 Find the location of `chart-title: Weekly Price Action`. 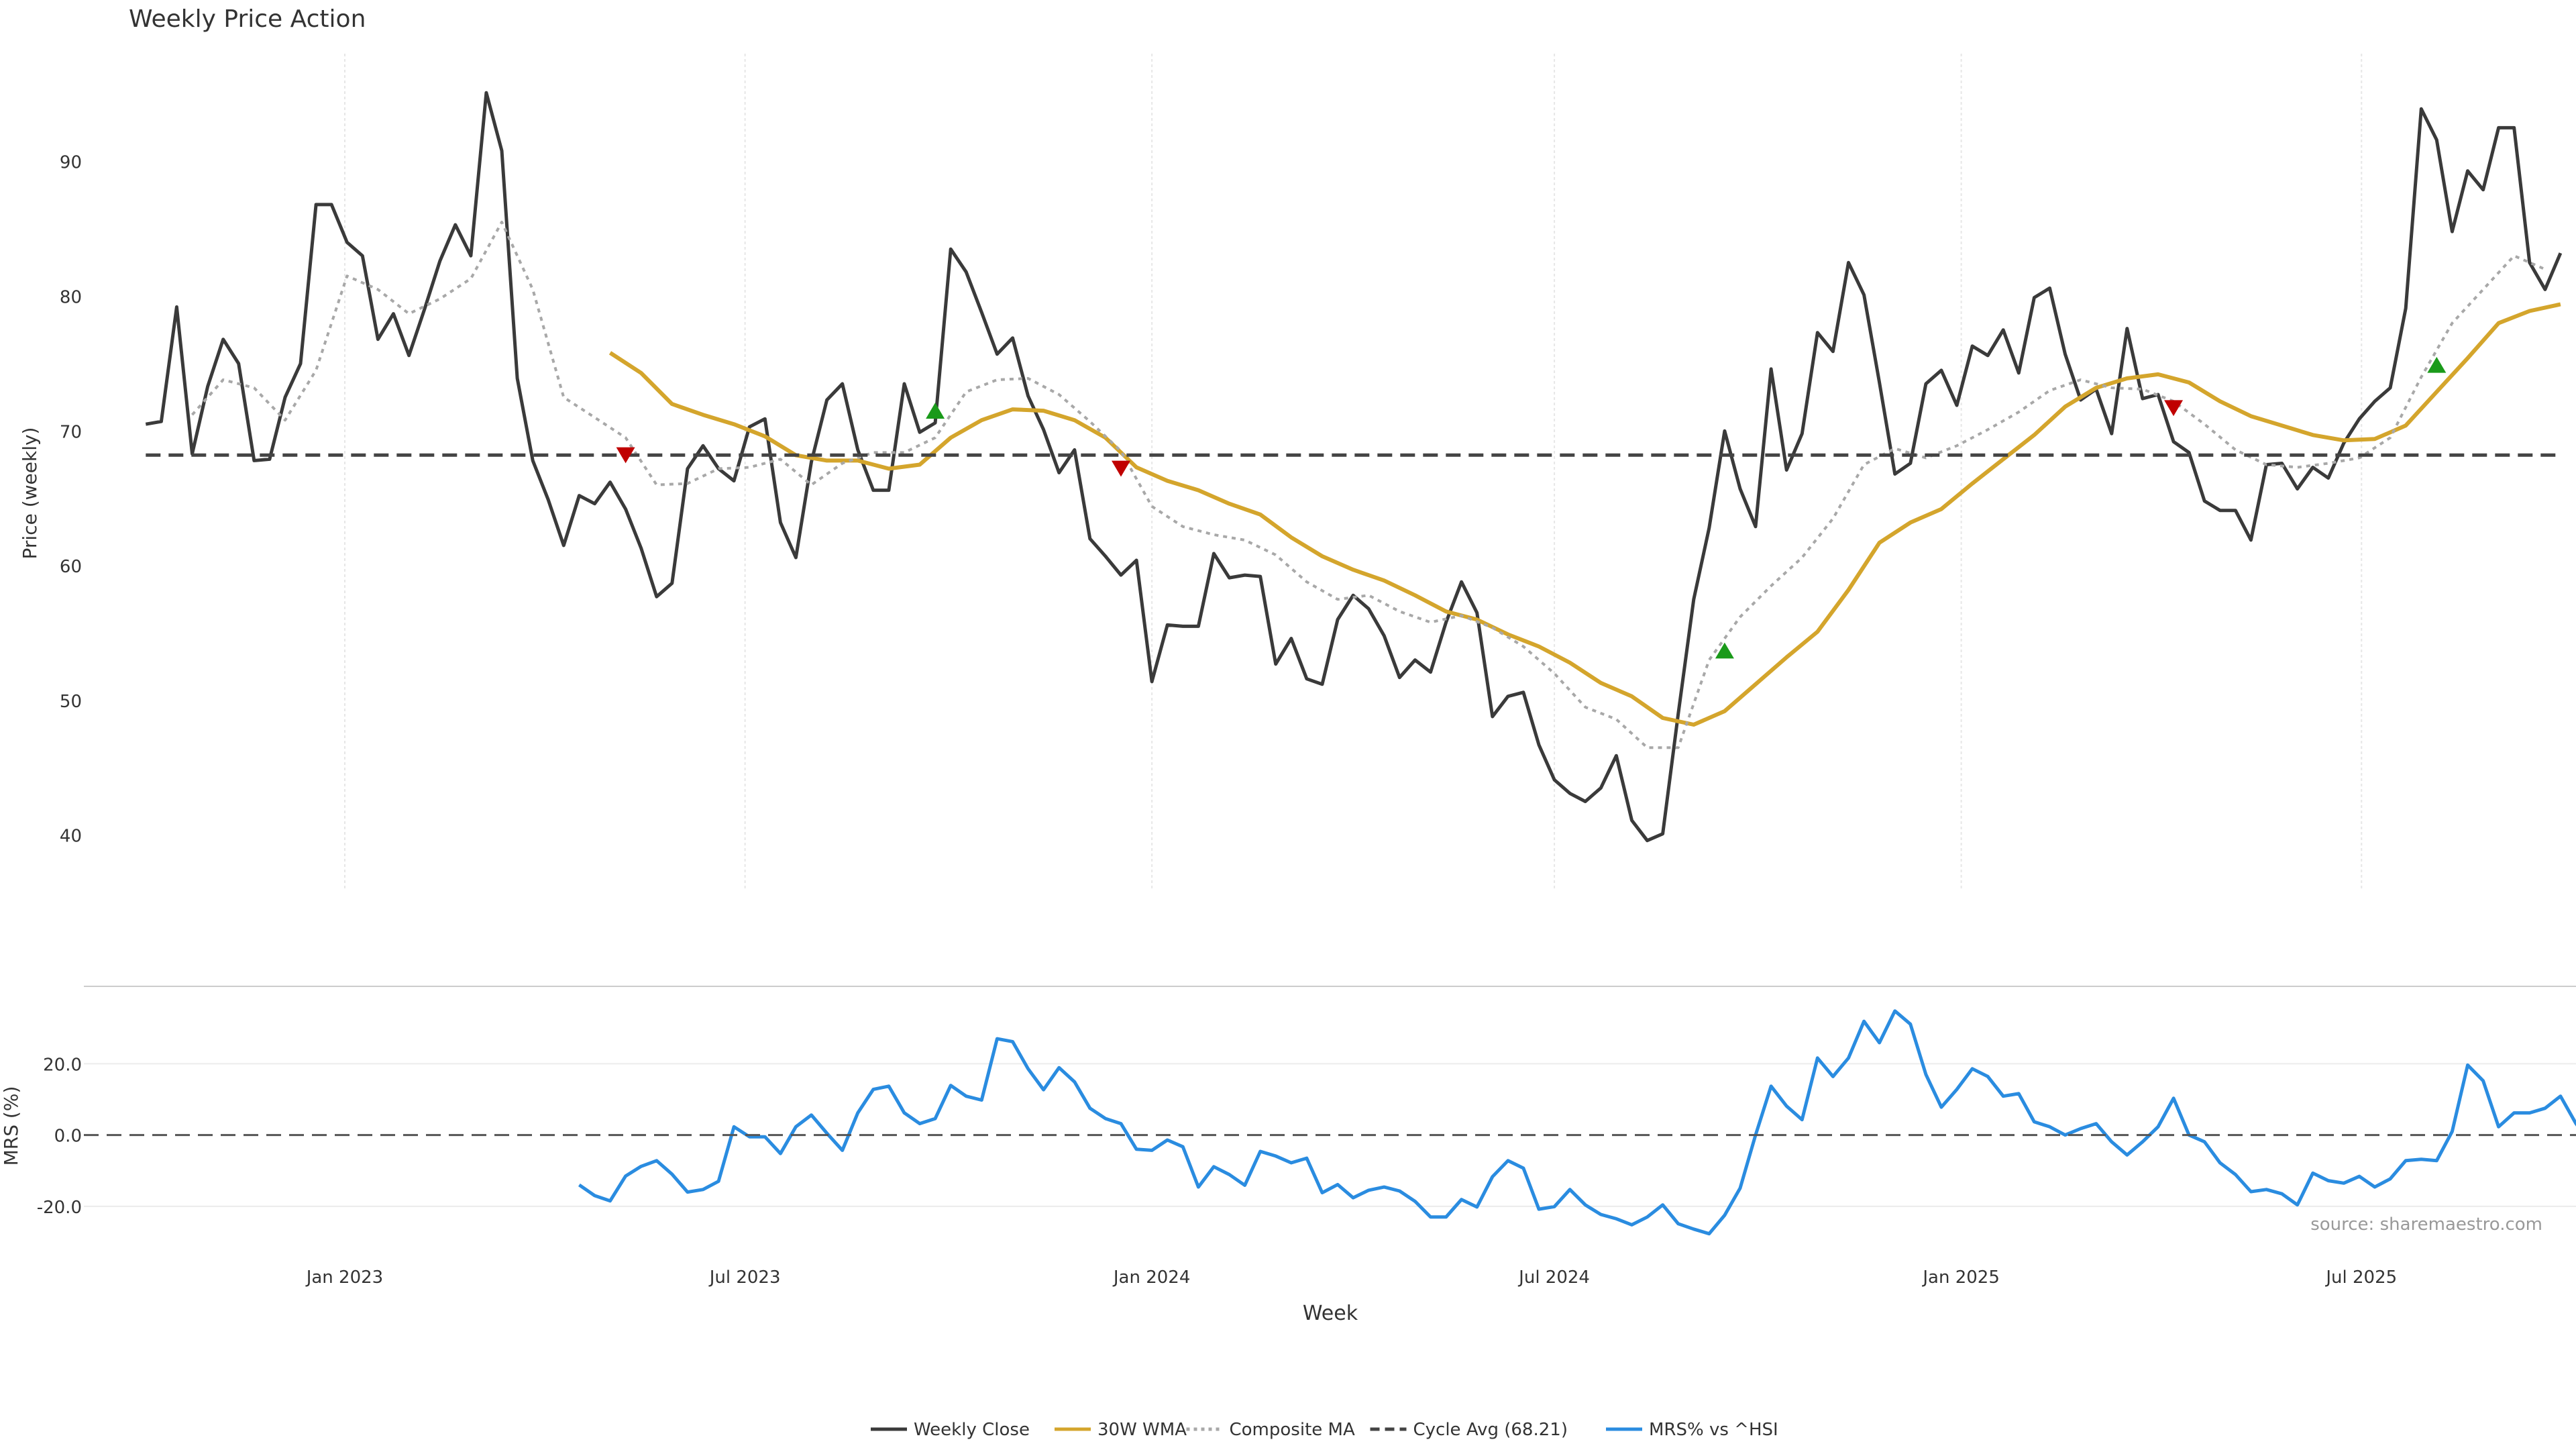

chart-title: Weekly Price Action is located at coordinates (247, 19).